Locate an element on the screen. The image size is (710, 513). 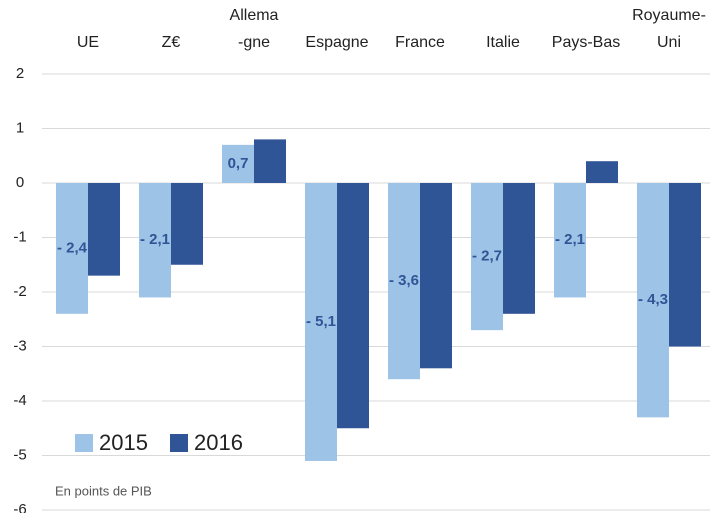
y-tick-label: -4 is located at coordinates (19, 400).